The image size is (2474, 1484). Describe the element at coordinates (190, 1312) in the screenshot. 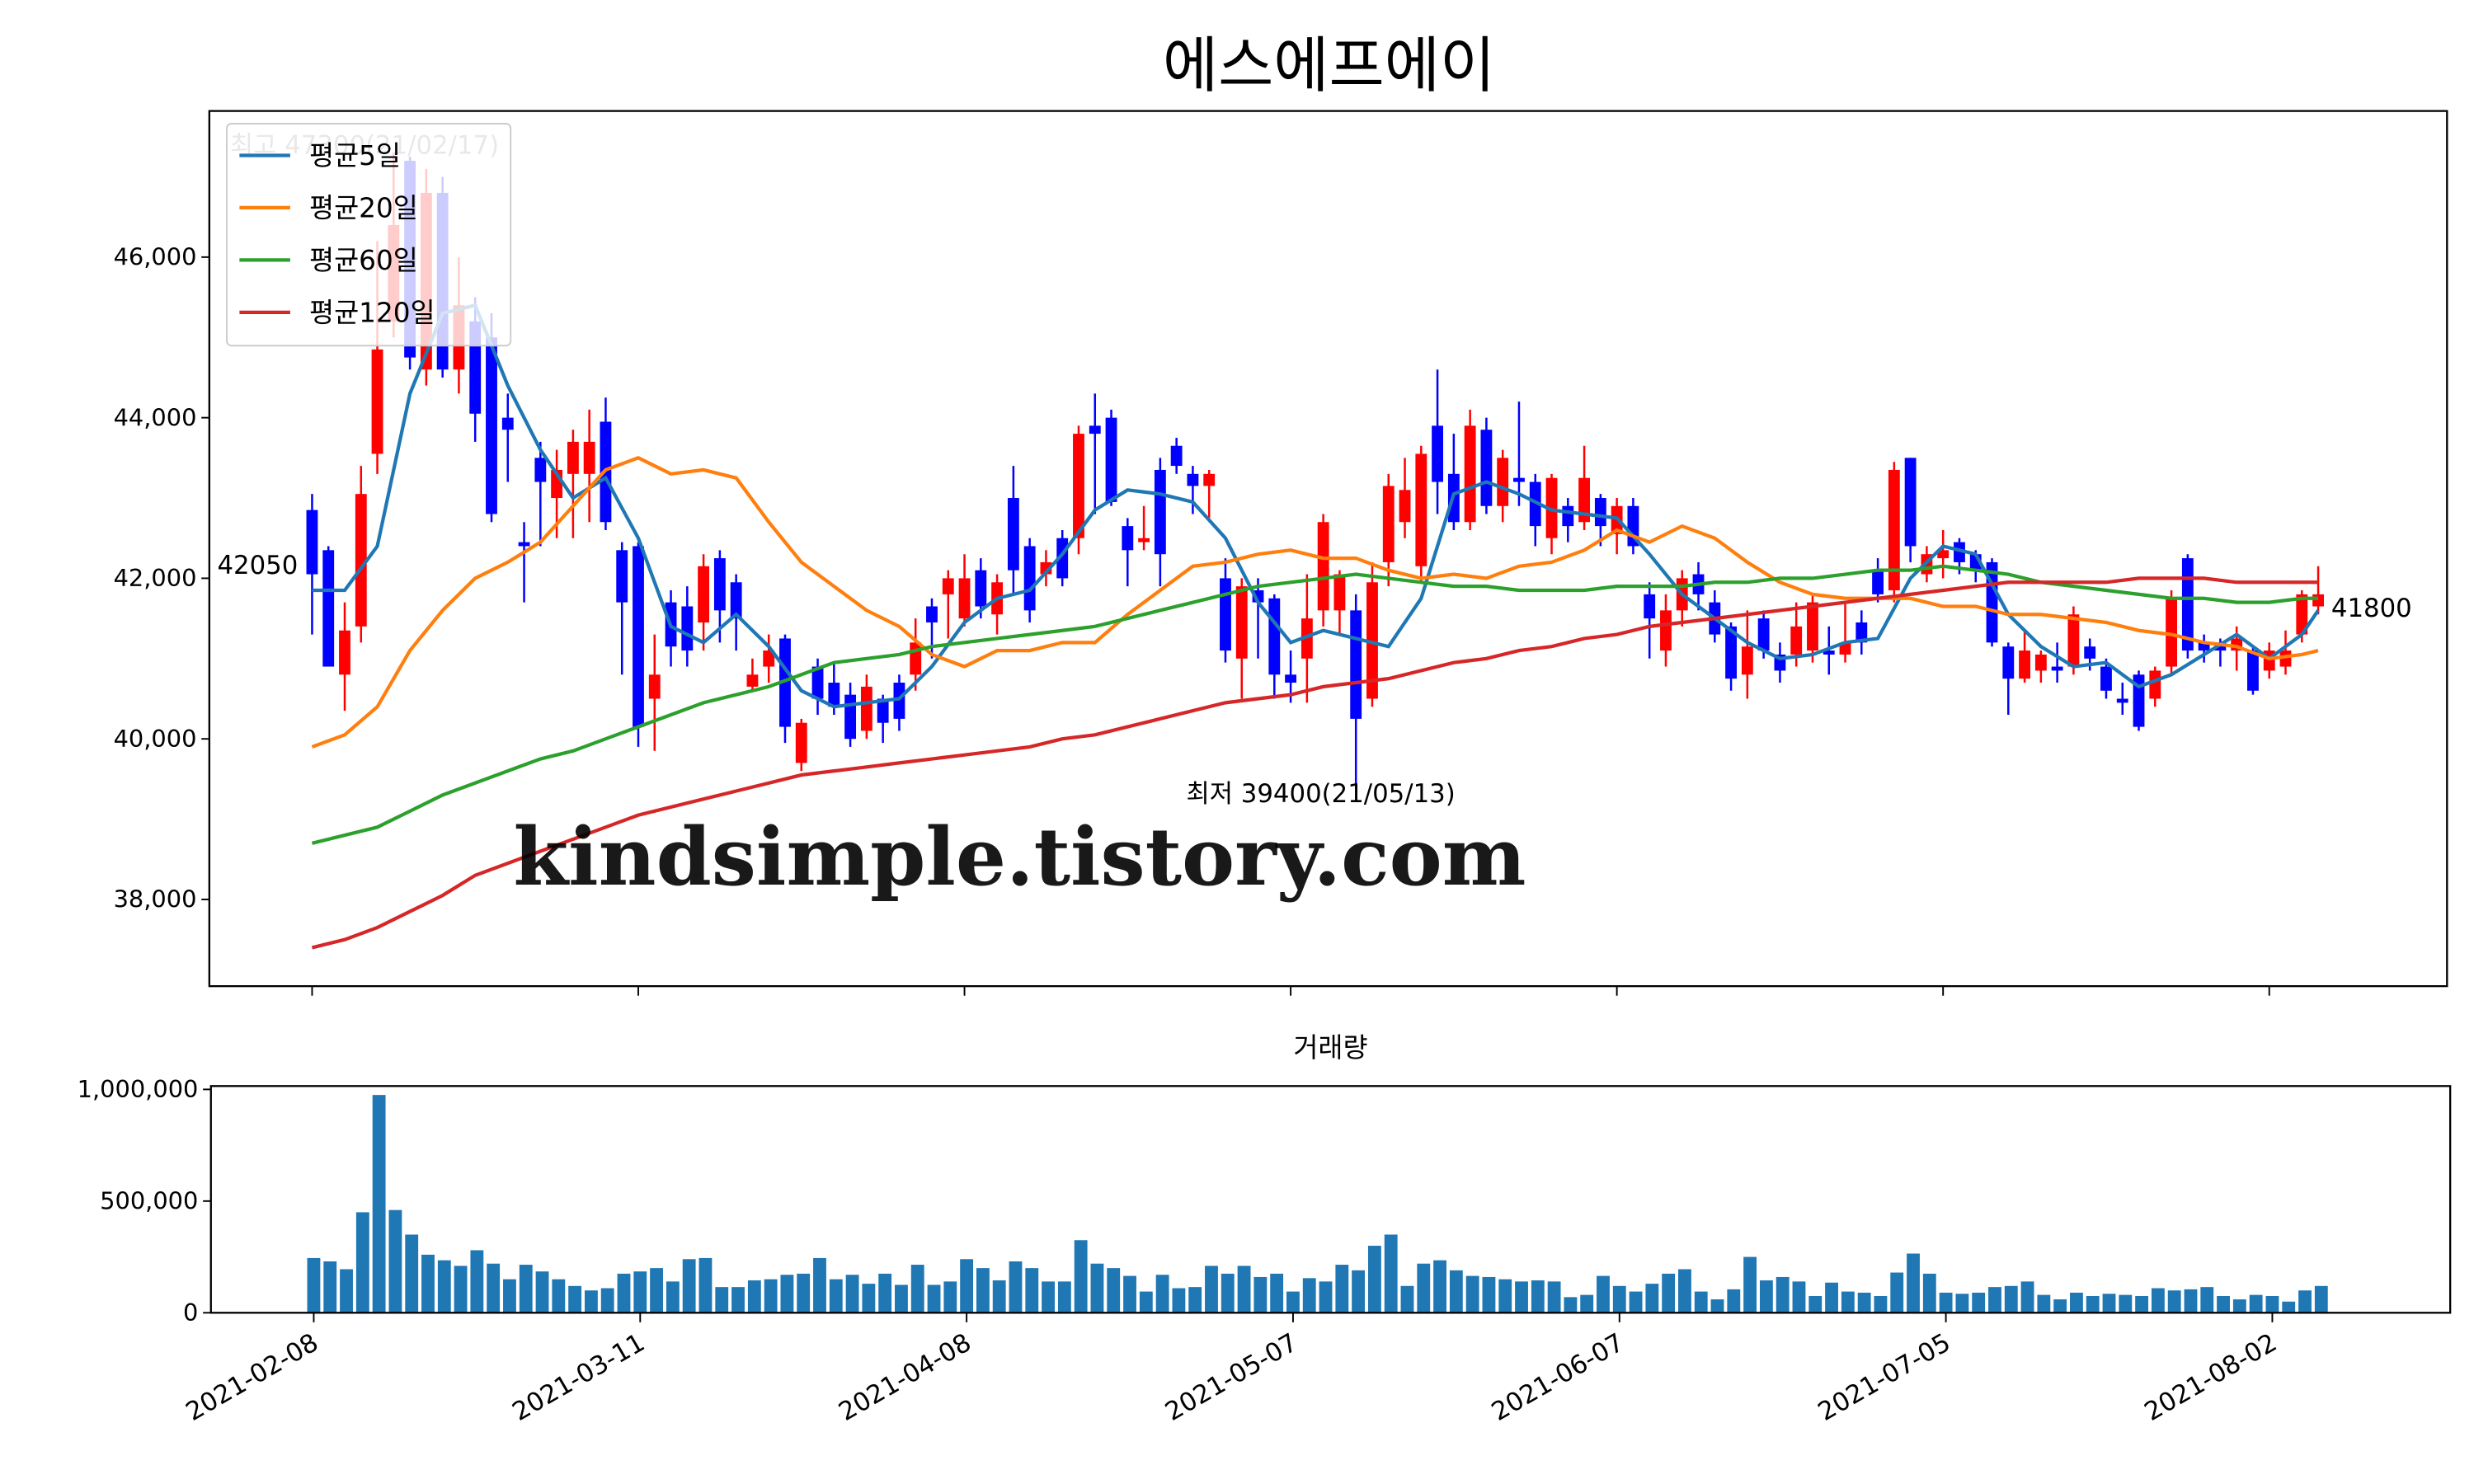

I see `y-tick-label: 0` at that location.